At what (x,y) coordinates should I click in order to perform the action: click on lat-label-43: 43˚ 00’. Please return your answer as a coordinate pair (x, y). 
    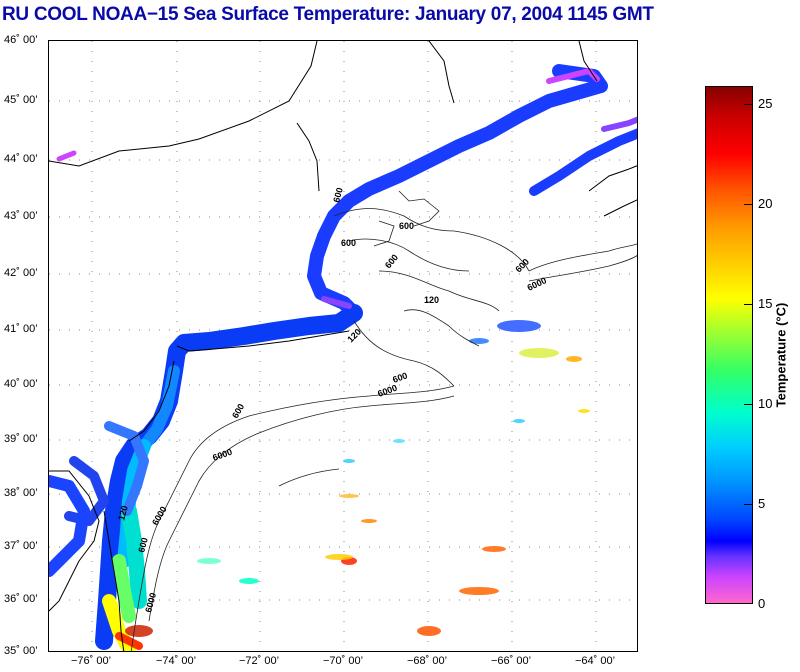
    Looking at the image, I should click on (21, 216).